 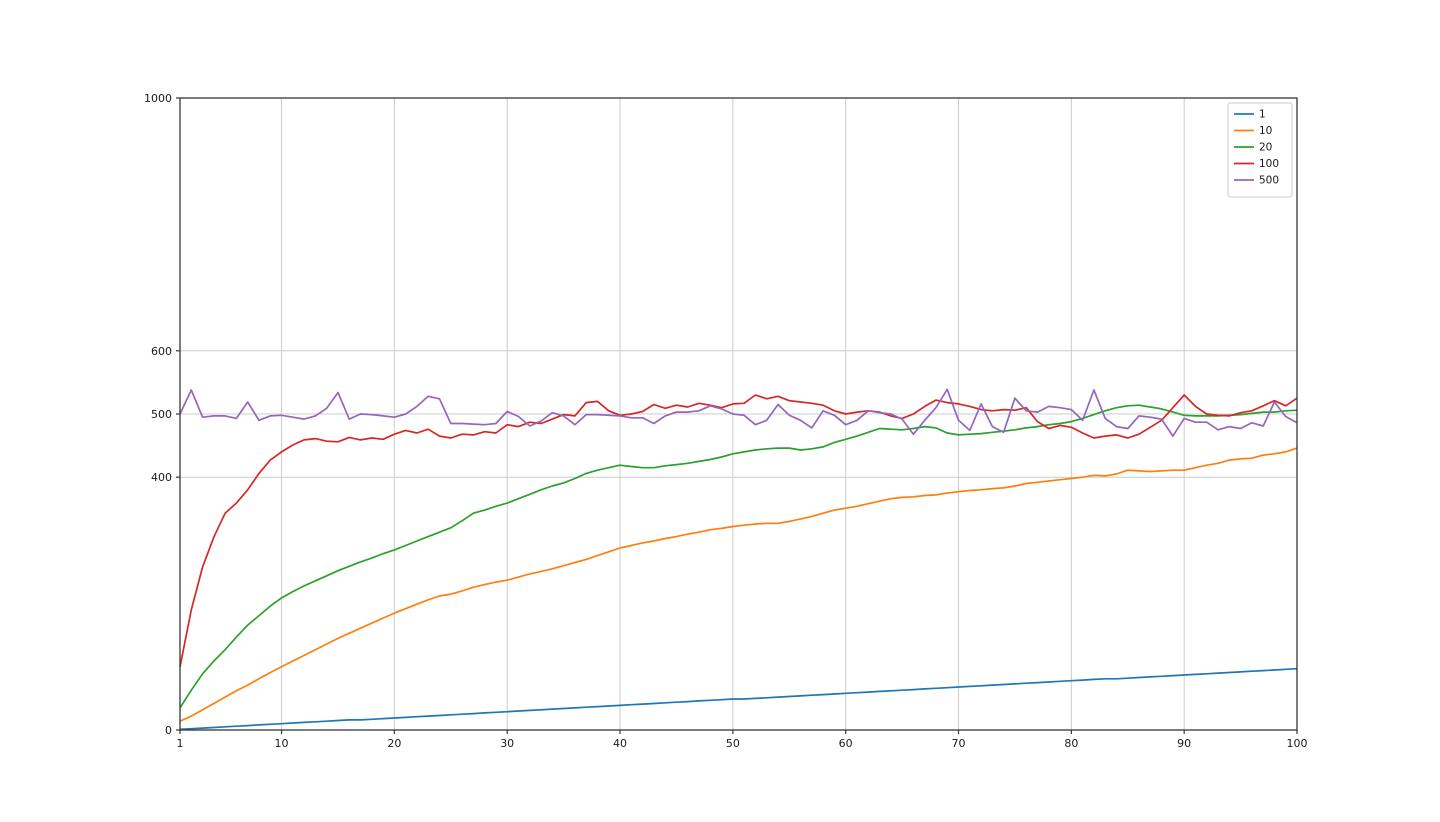 What do you see at coordinates (733, 743) in the screenshot?
I see `x-tick-label: 50` at bounding box center [733, 743].